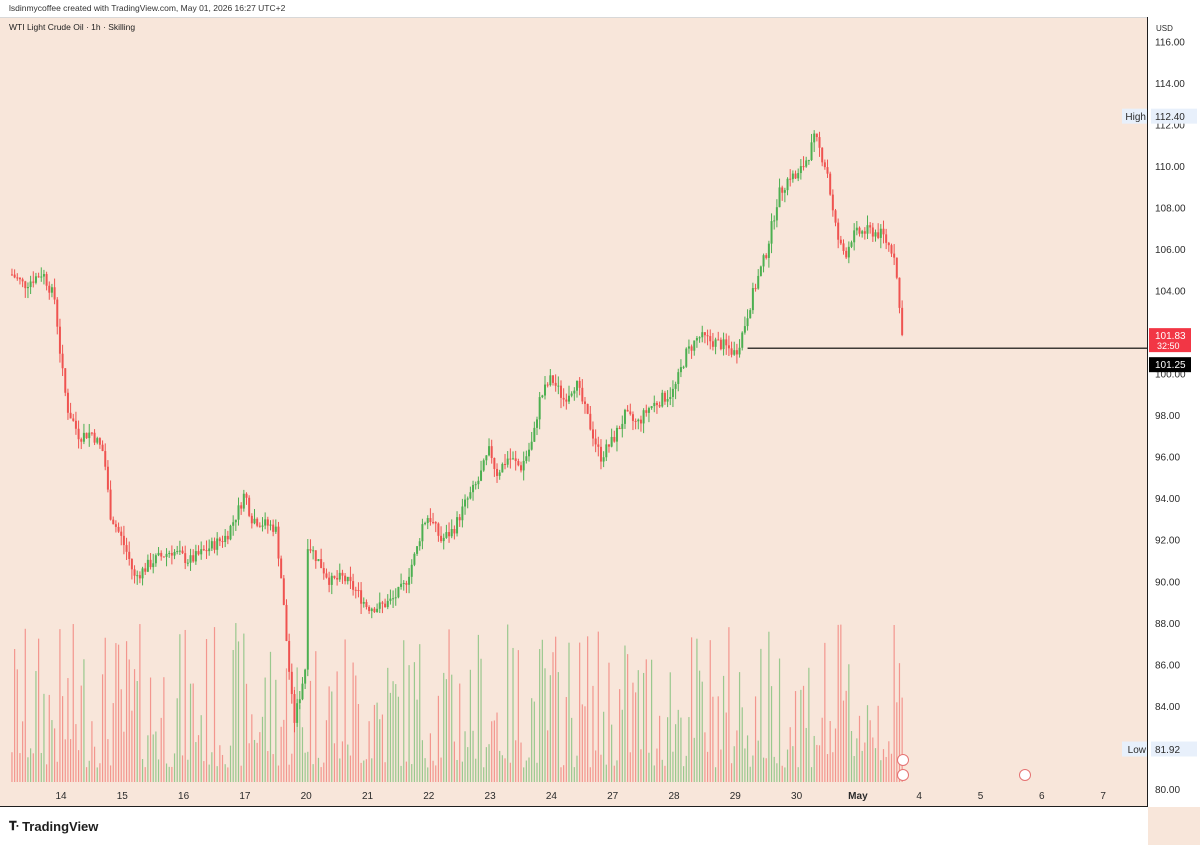  Describe the element at coordinates (903, 760) in the screenshot. I see `lightning-event-icon` at that location.